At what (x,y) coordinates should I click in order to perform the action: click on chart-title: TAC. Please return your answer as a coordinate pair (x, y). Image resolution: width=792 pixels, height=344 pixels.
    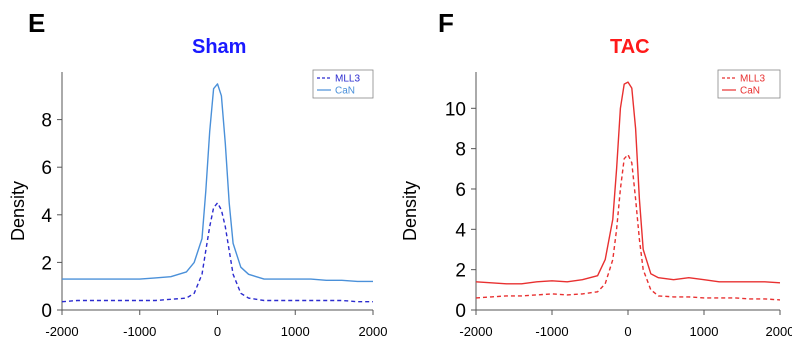
    Looking at the image, I should click on (630, 47).